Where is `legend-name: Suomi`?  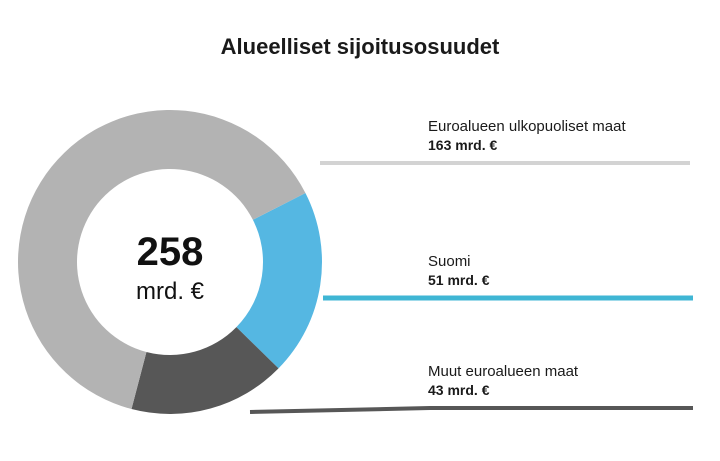
legend-name: Suomi is located at coordinates (449, 261).